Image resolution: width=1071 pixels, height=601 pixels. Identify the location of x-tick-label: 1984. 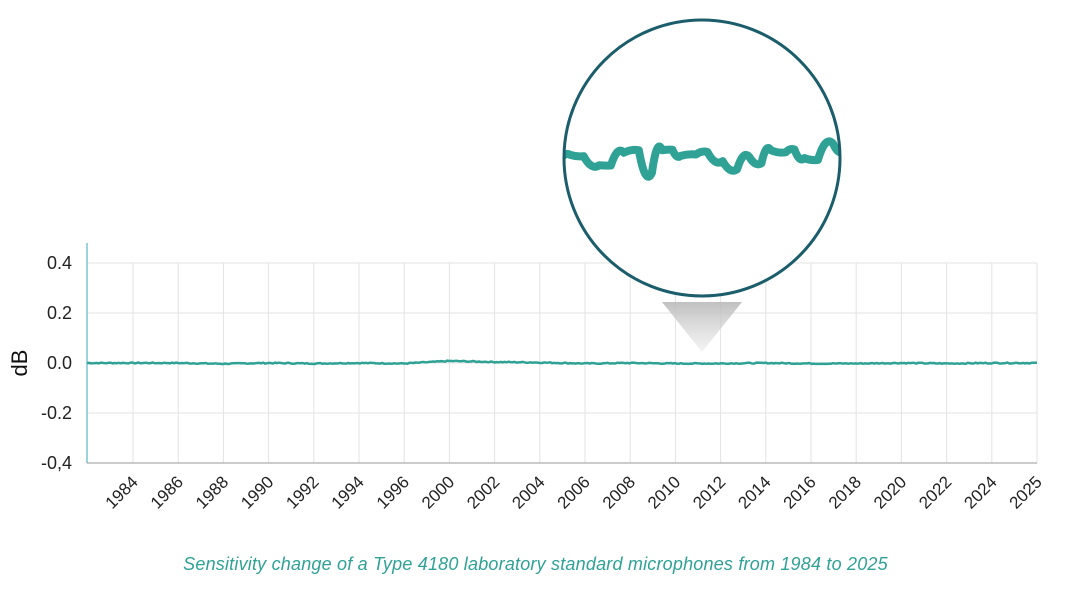
(122, 492).